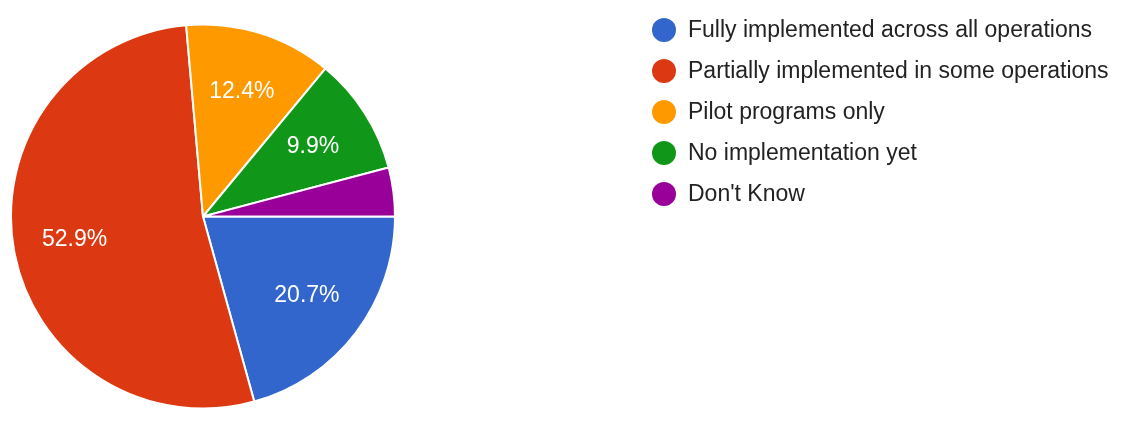 This screenshot has width=1139, height=423. Describe the element at coordinates (898, 70) in the screenshot. I see `legend-label: Partially implemented in some operations` at that location.